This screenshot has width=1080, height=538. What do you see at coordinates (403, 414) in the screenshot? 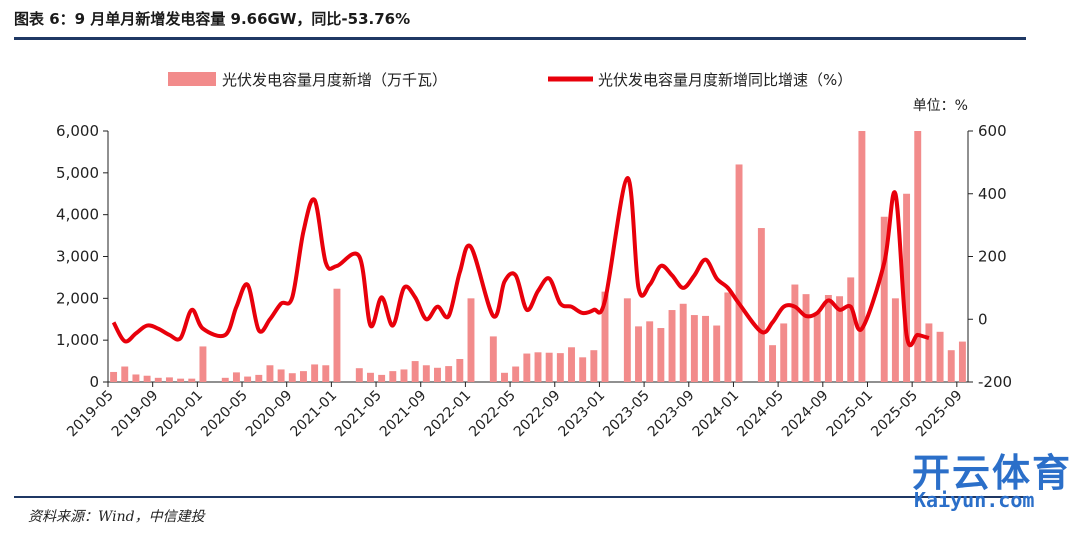
I see `x-tick-label: 2021-09` at bounding box center [403, 414].